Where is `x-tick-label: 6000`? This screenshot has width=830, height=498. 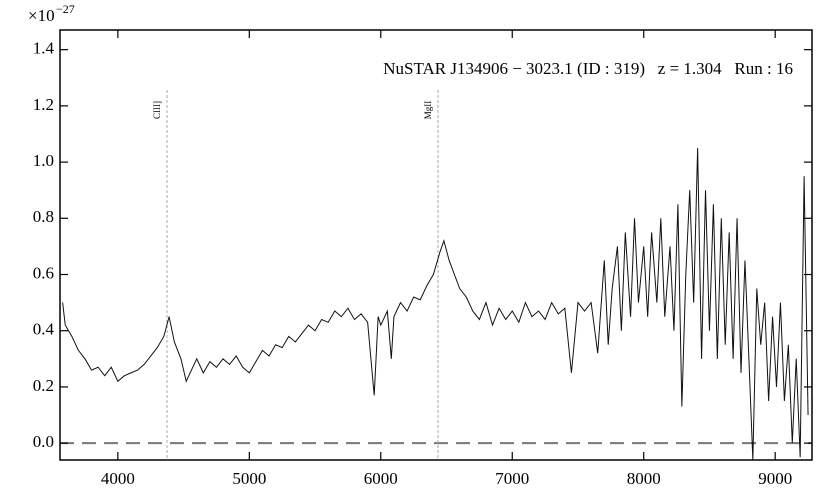
x-tick-label: 6000 is located at coordinates (381, 478).